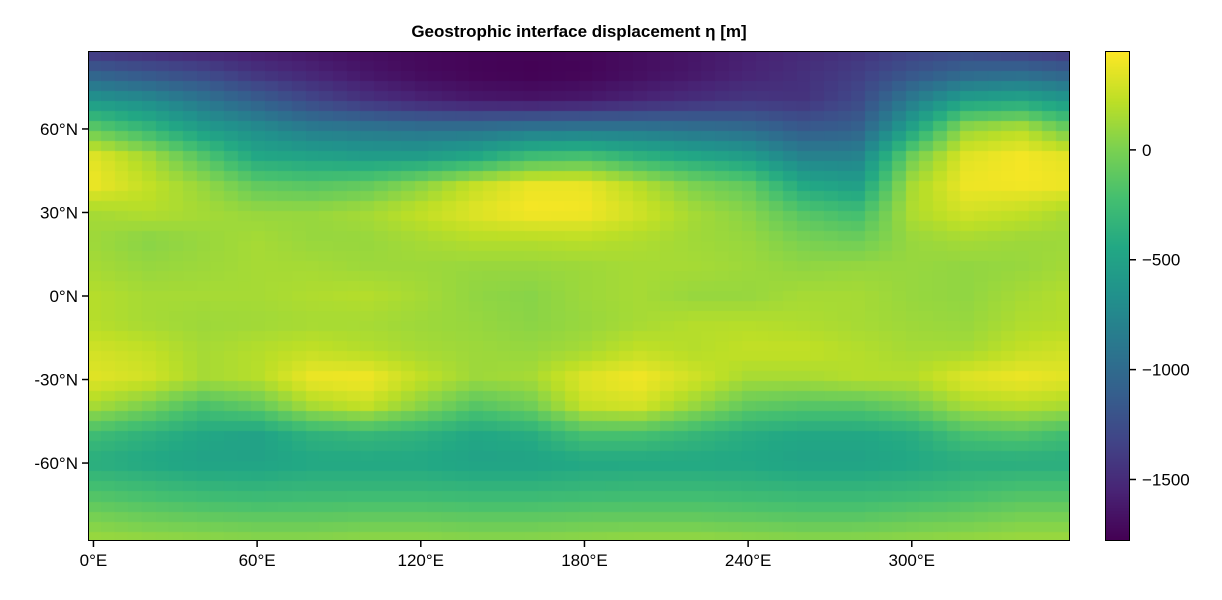 The height and width of the screenshot is (600, 1222). I want to click on colorbar, so click(1117, 296).